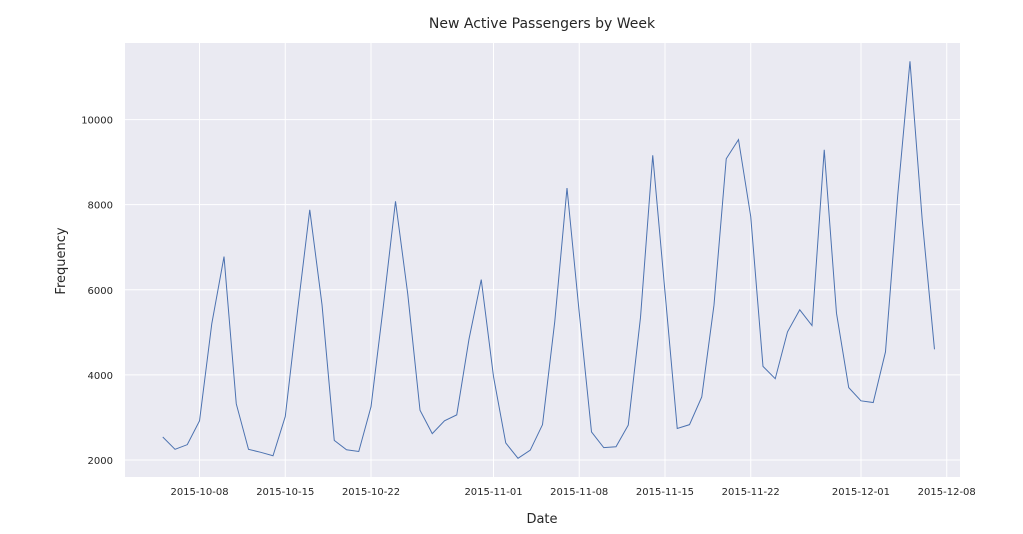  I want to click on x-axis-label: Date, so click(541, 519).